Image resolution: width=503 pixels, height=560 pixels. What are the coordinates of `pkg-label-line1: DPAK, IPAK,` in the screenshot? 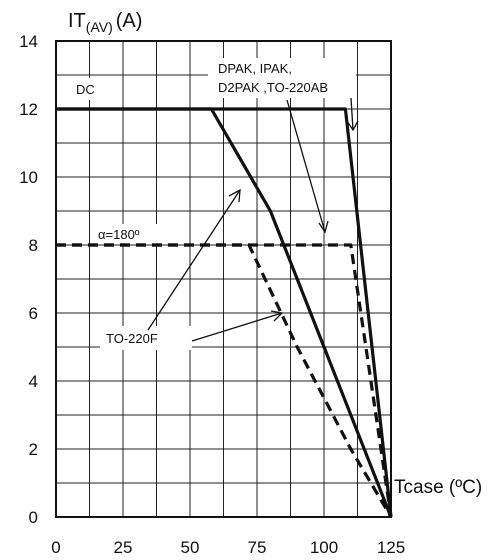 It's located at (255, 68).